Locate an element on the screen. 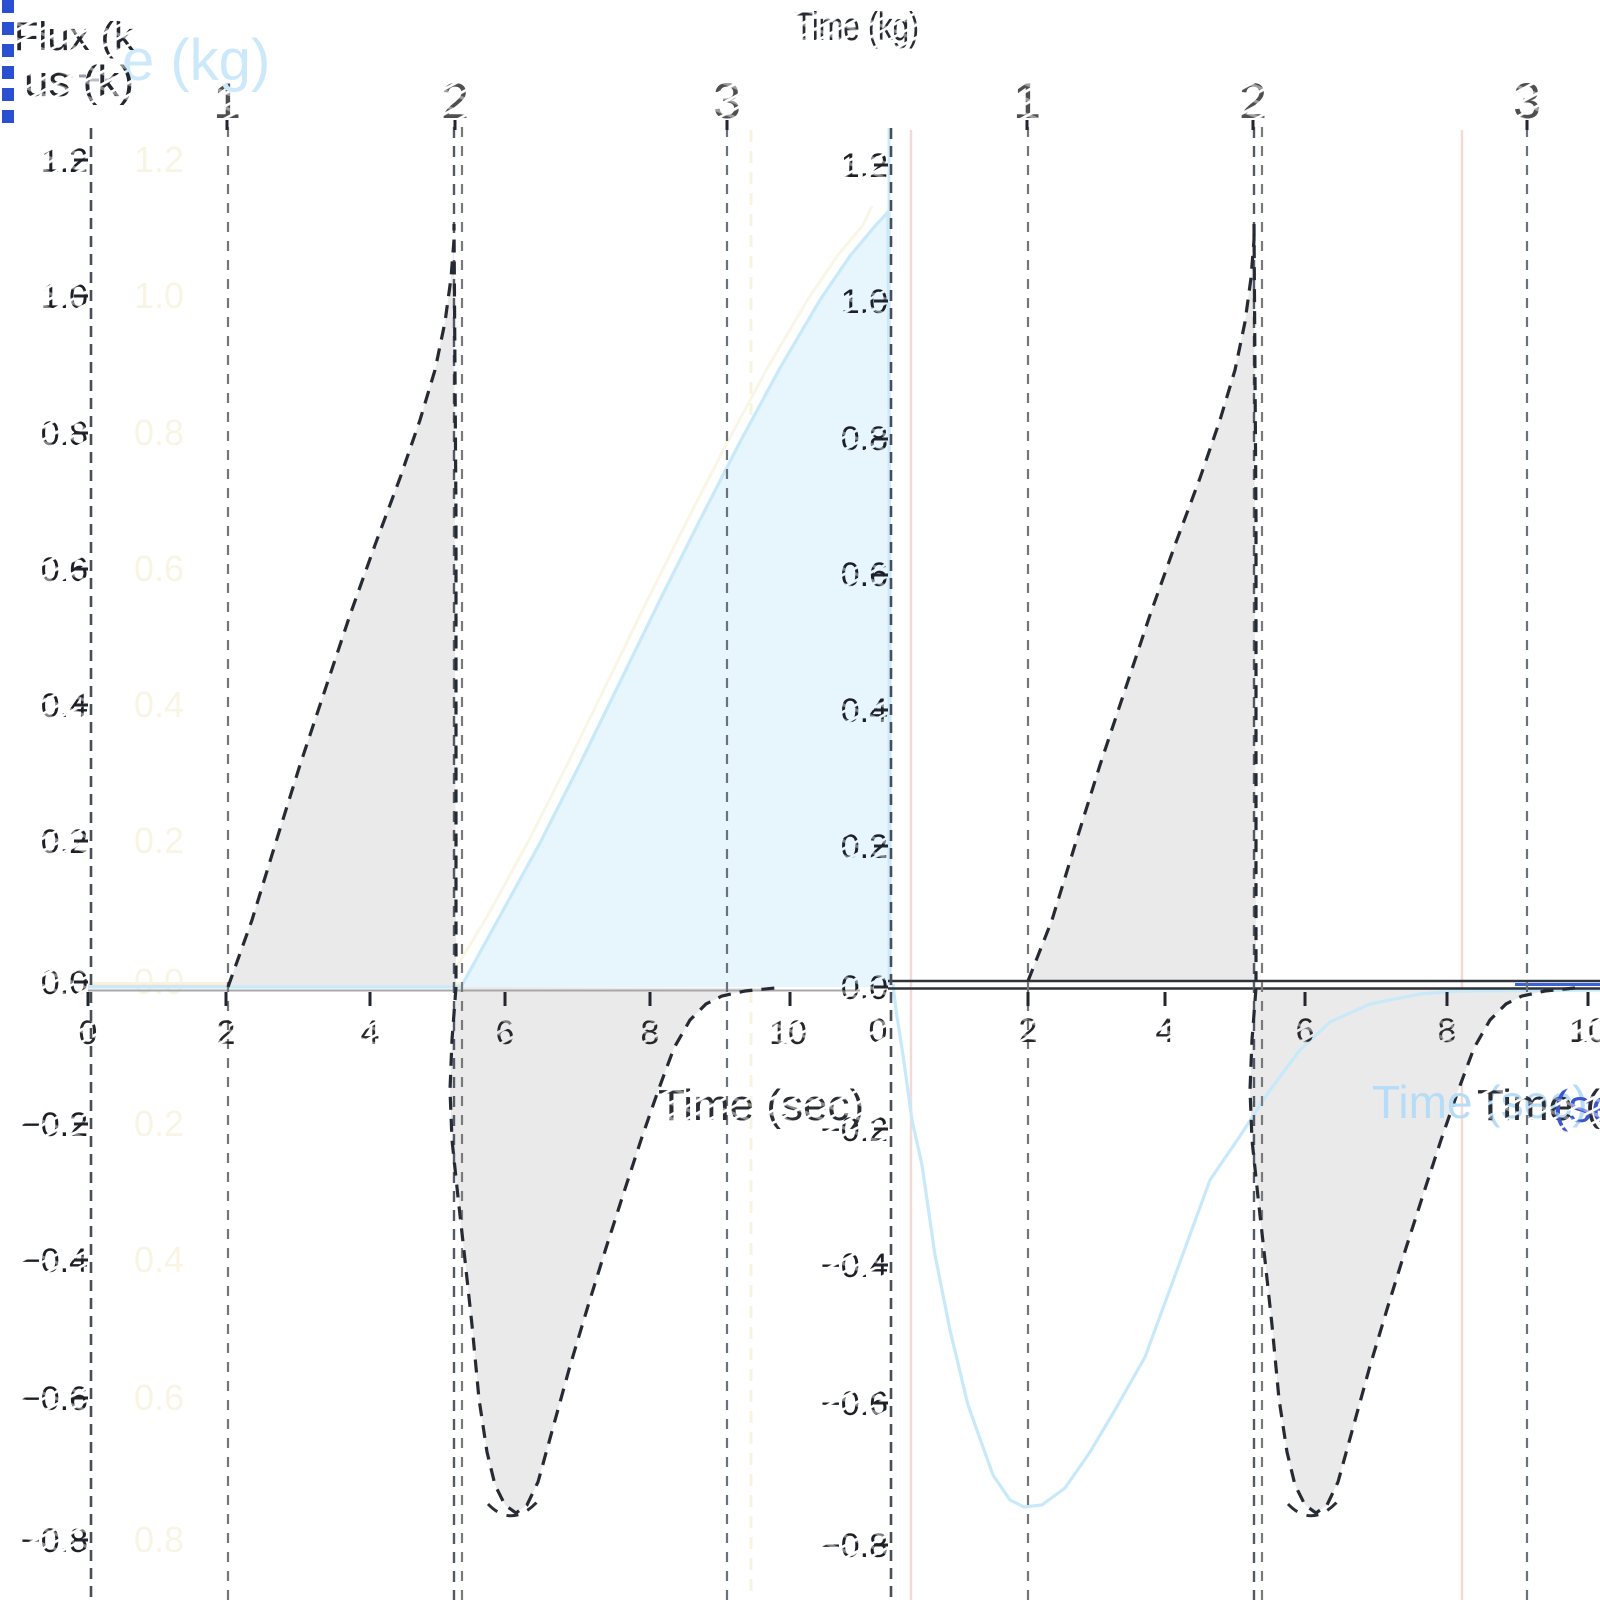 The width and height of the screenshot is (1600, 1600). svg-text: (sec) is located at coordinates (1576, 1106).